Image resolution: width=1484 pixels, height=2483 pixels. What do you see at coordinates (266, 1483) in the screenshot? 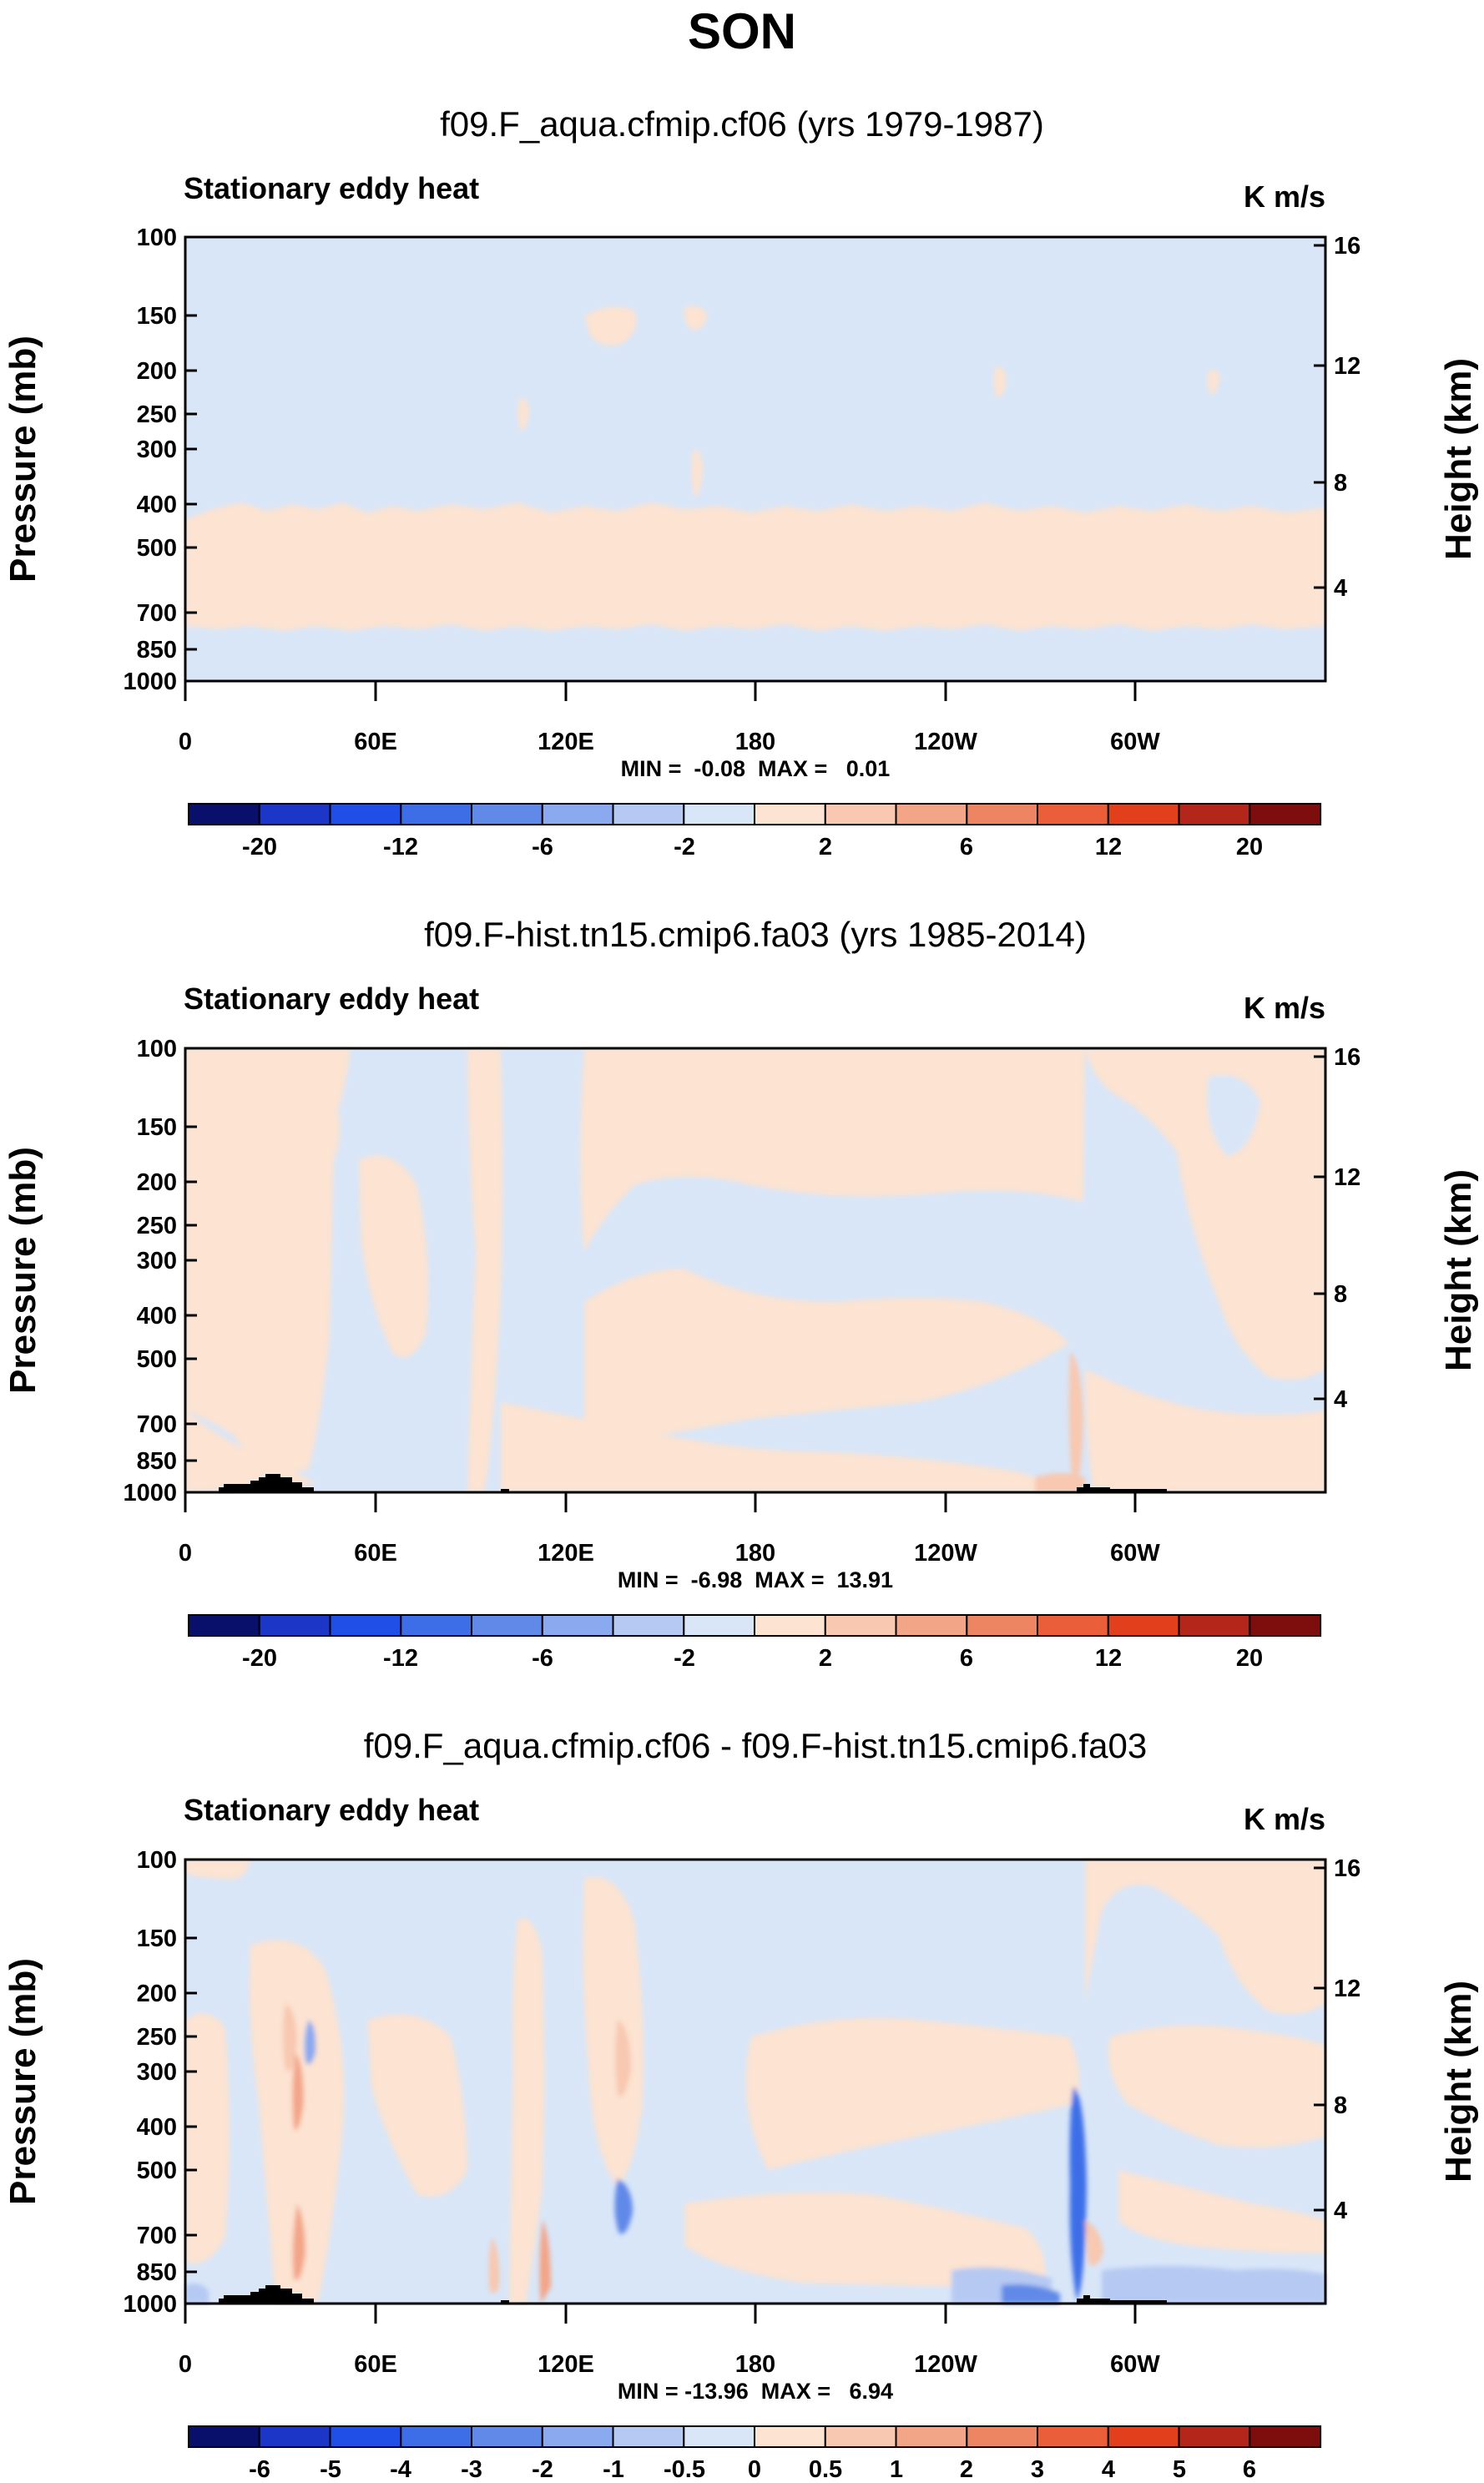
I see `panel-2-topography` at bounding box center [266, 1483].